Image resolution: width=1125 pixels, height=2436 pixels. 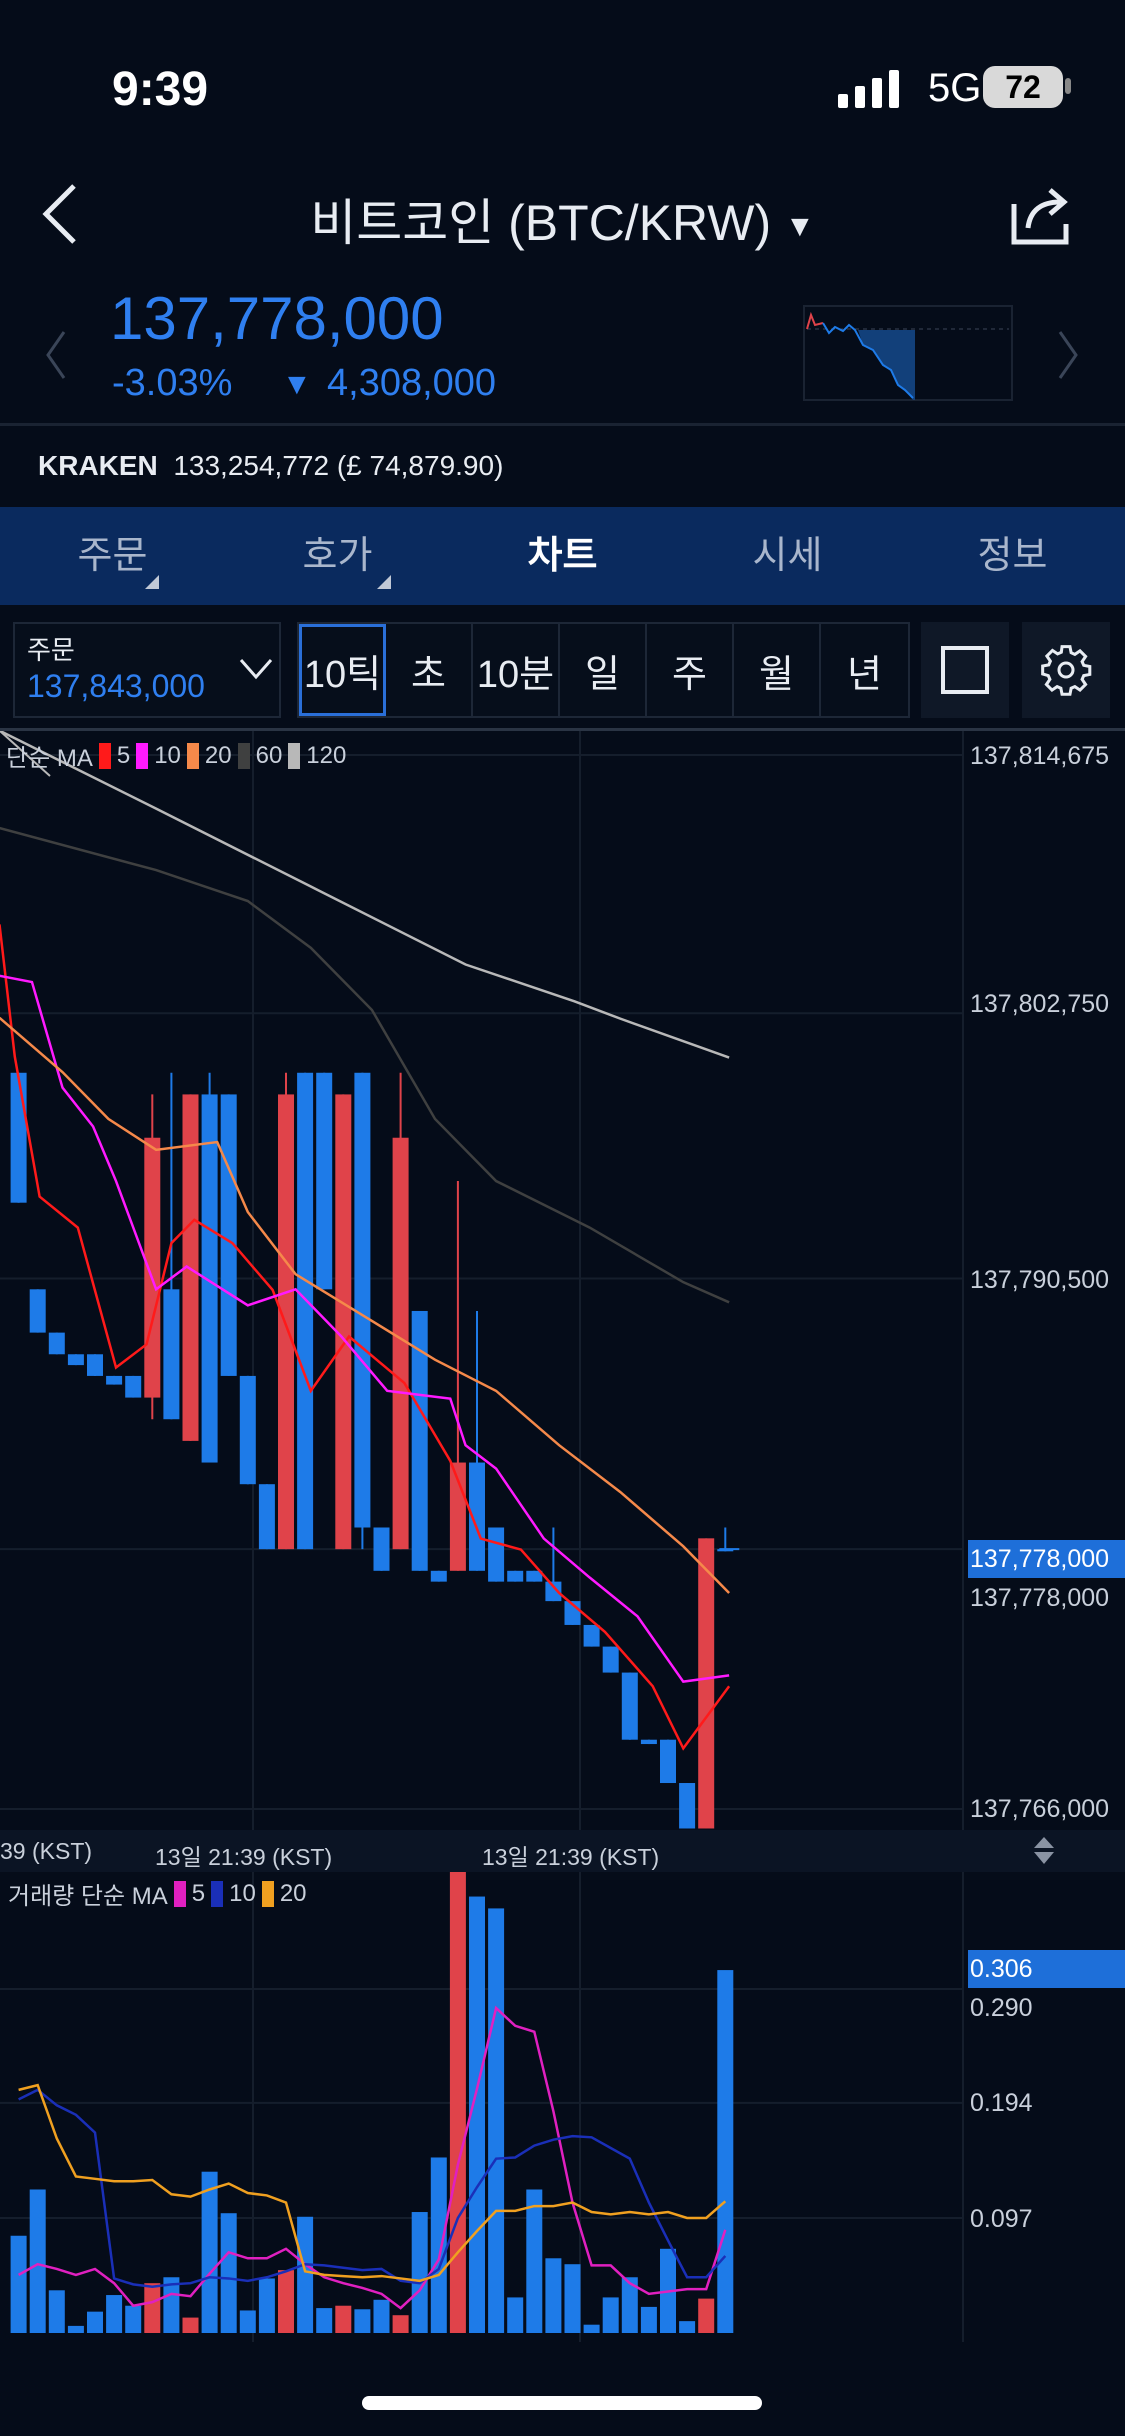 I want to click on mini-sparkline, so click(x=908, y=353).